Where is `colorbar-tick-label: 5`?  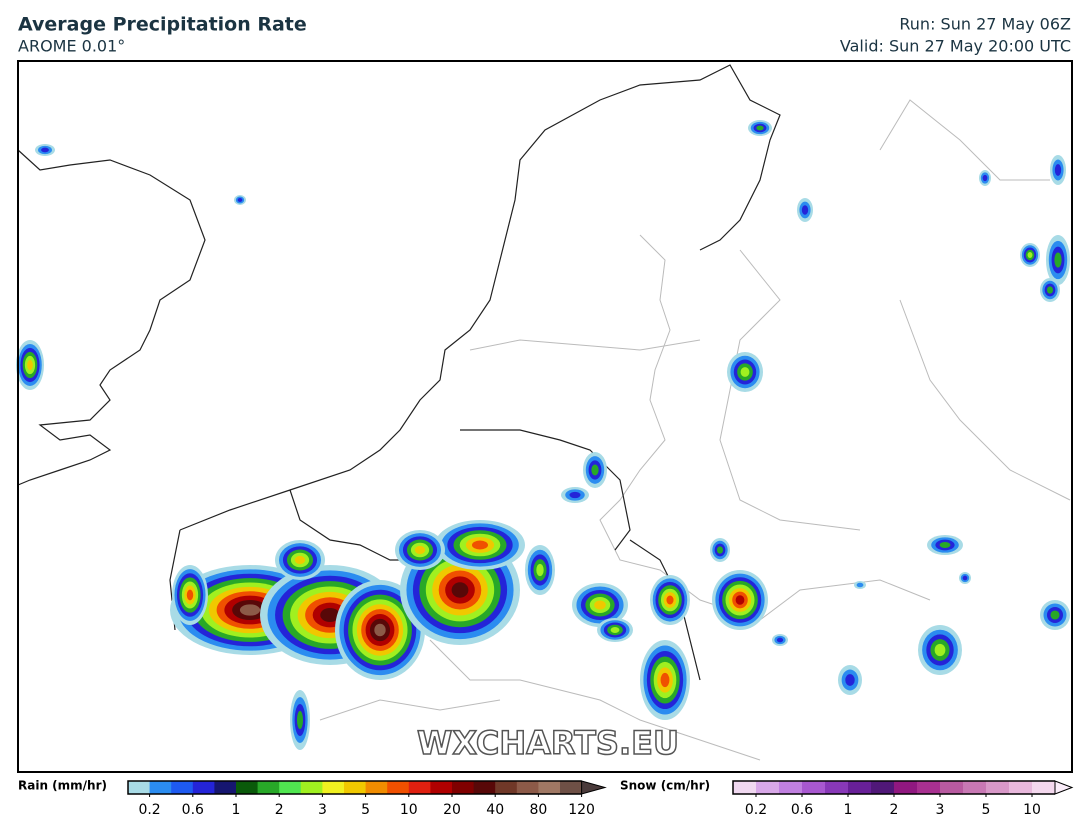
colorbar-tick-label: 5 is located at coordinates (365, 810).